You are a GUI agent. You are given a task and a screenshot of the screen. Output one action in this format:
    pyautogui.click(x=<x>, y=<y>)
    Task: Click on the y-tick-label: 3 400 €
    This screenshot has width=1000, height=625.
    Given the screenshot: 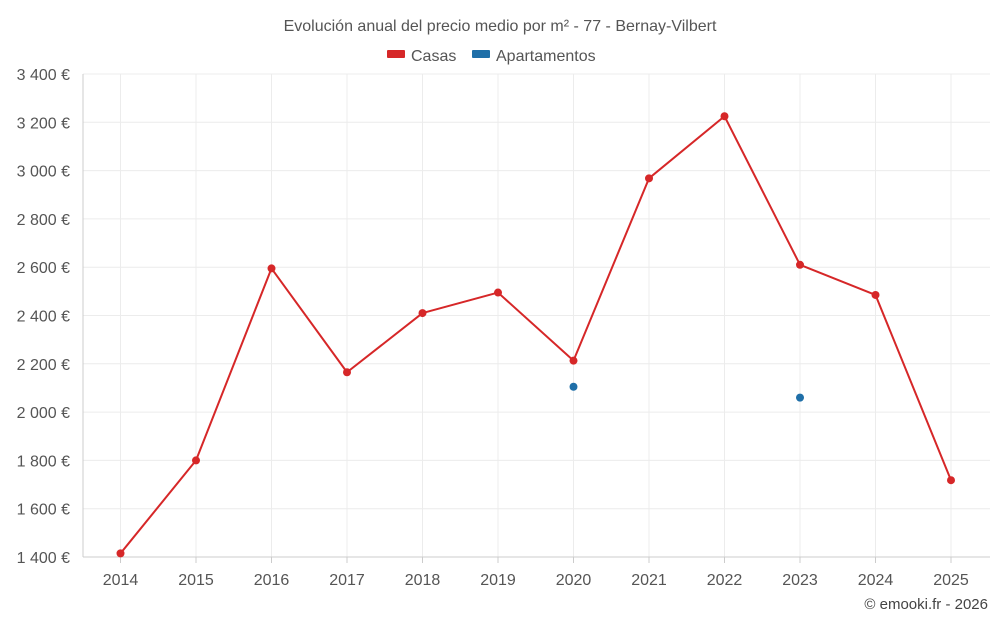 What is the action you would take?
    pyautogui.click(x=43, y=75)
    